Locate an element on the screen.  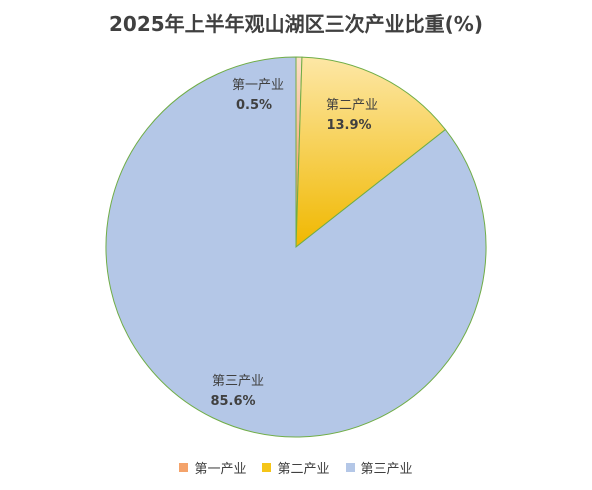
pie-slice-secondary is located at coordinates (371, 152).